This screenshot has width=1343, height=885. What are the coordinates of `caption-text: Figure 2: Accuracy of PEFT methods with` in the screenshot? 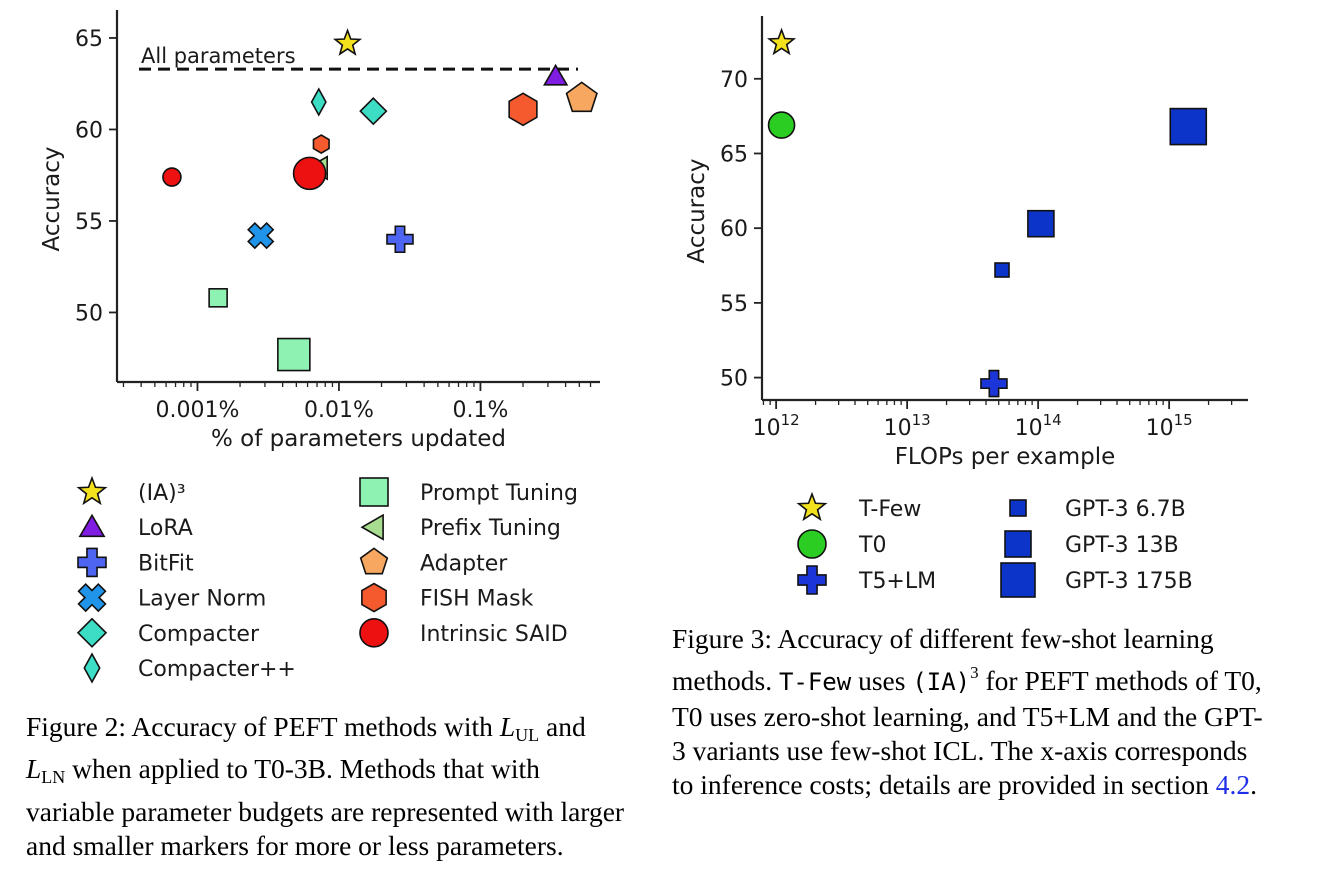 It's located at (263, 726).